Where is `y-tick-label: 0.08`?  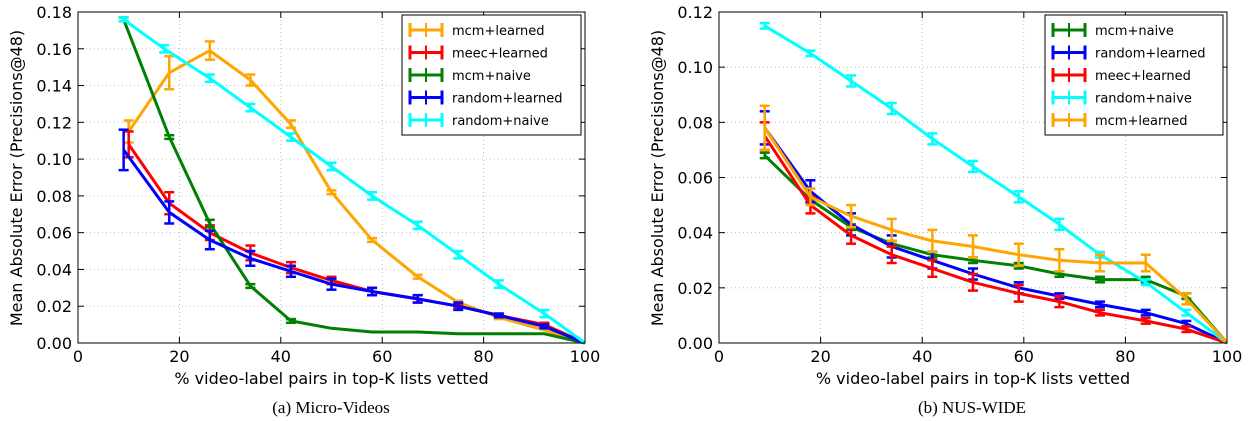 y-tick-label: 0.08 is located at coordinates (54, 196).